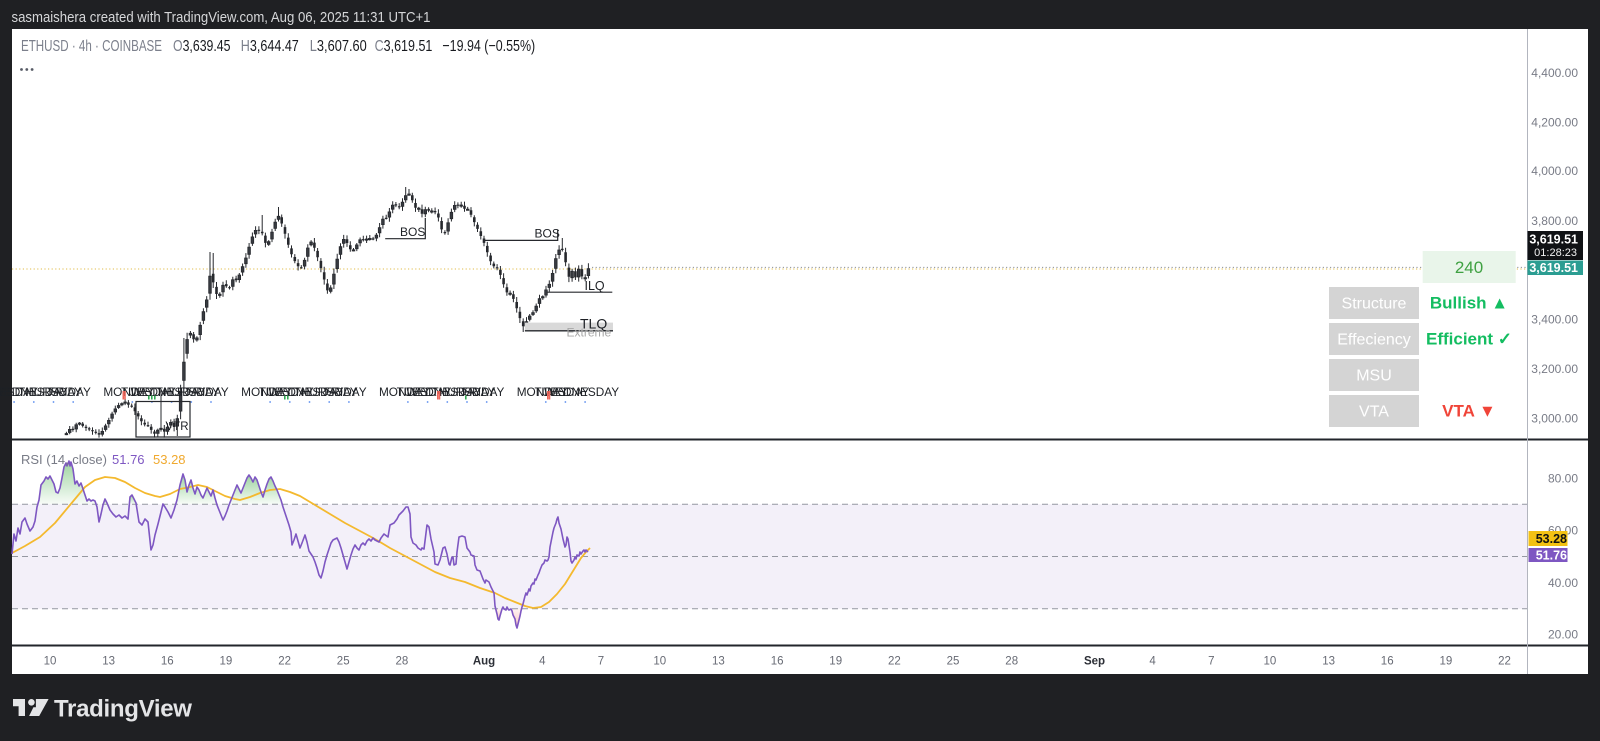 The height and width of the screenshot is (741, 1600). I want to click on svg-text: 3,400.00, so click(1554, 320).